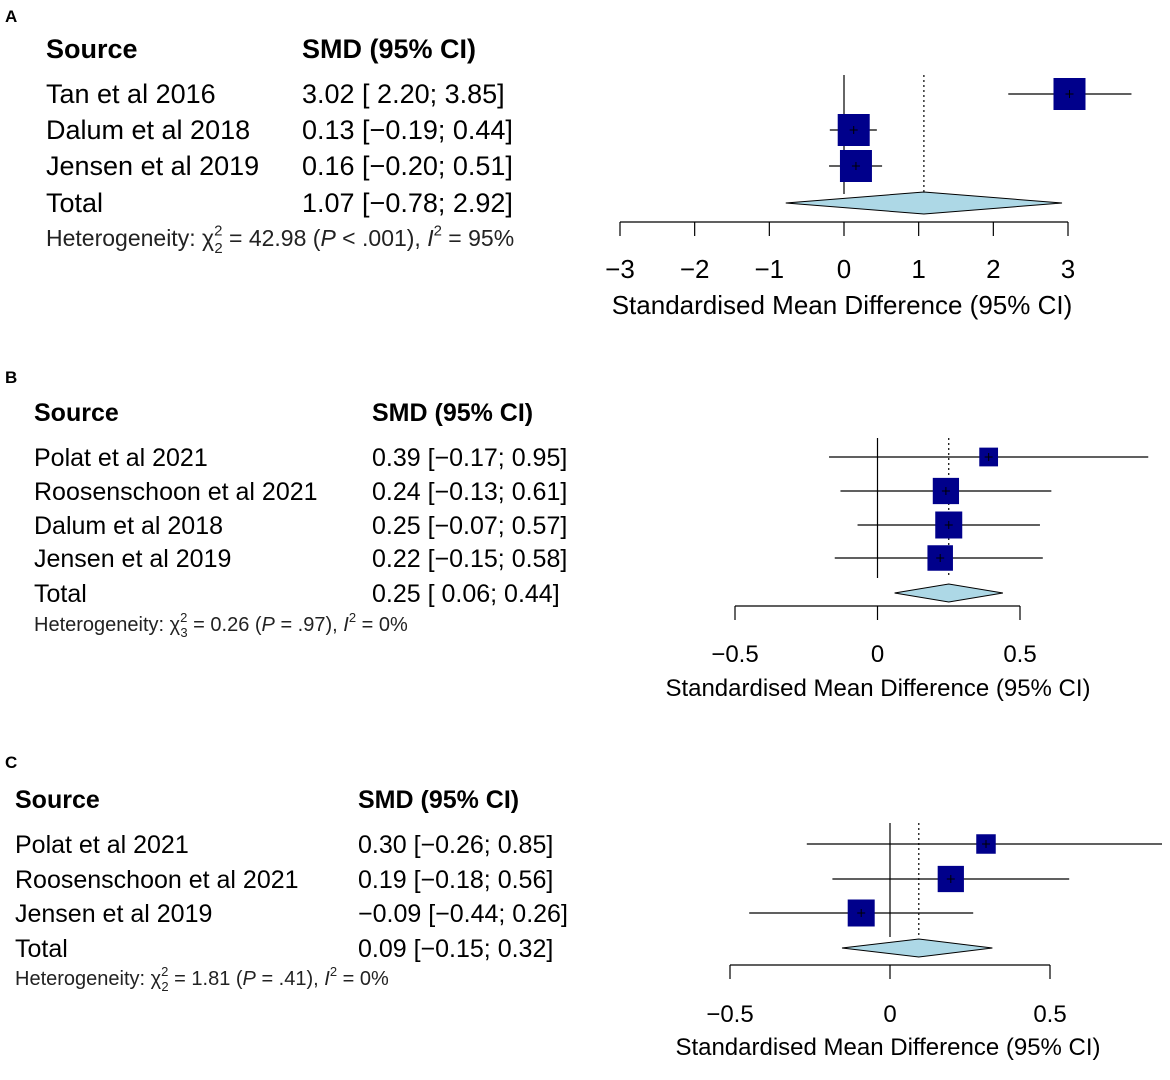 The width and height of the screenshot is (1170, 1080). I want to click on het-p-text: = .41),, so click(290, 979).